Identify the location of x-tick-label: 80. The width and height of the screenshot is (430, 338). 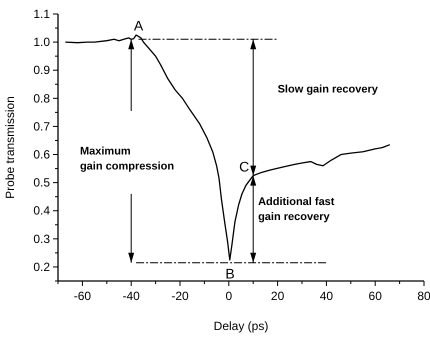
(423, 296).